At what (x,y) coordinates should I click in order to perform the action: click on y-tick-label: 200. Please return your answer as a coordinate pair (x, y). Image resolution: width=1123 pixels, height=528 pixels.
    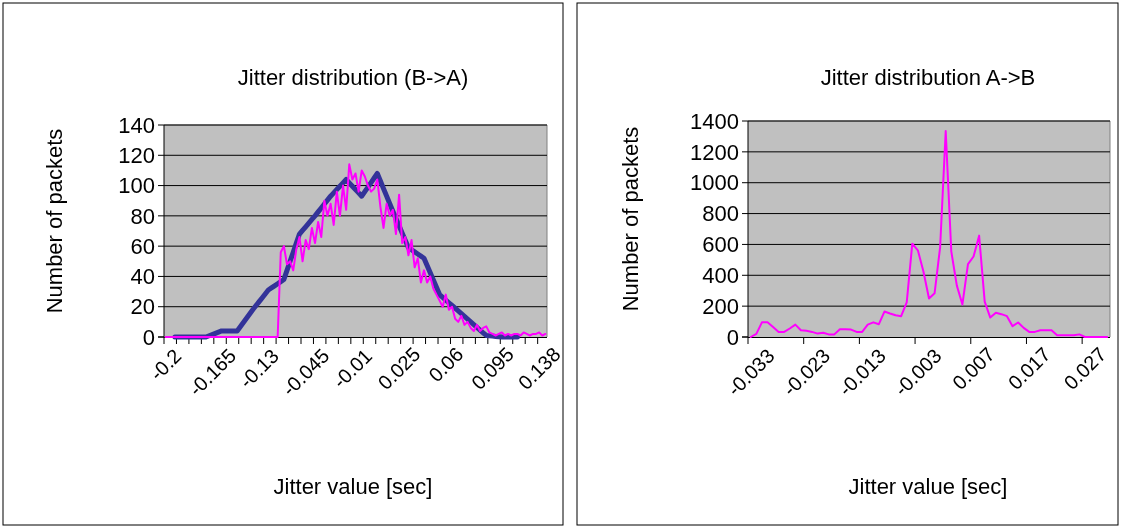
    Looking at the image, I should click on (720, 306).